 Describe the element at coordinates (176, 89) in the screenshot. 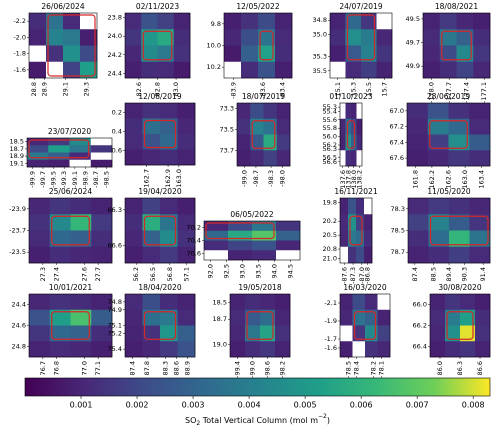

I see `x-tick-label: 83.0` at that location.